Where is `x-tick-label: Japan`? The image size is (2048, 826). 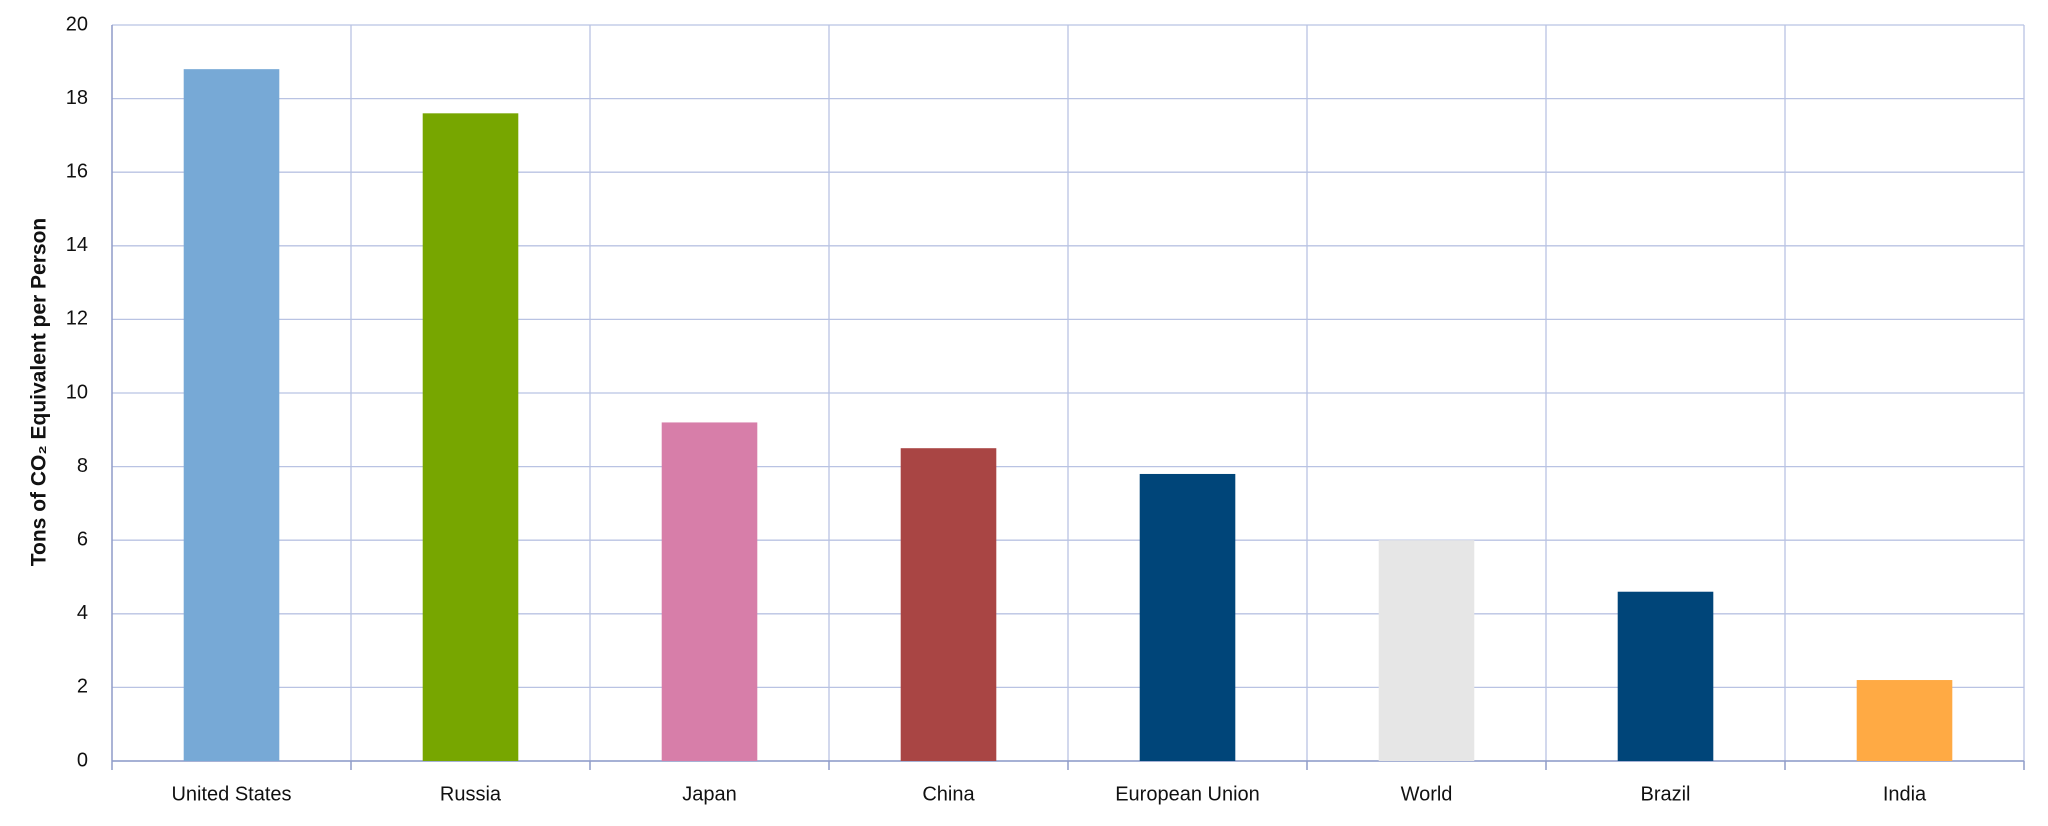
x-tick-label: Japan is located at coordinates (709, 794).